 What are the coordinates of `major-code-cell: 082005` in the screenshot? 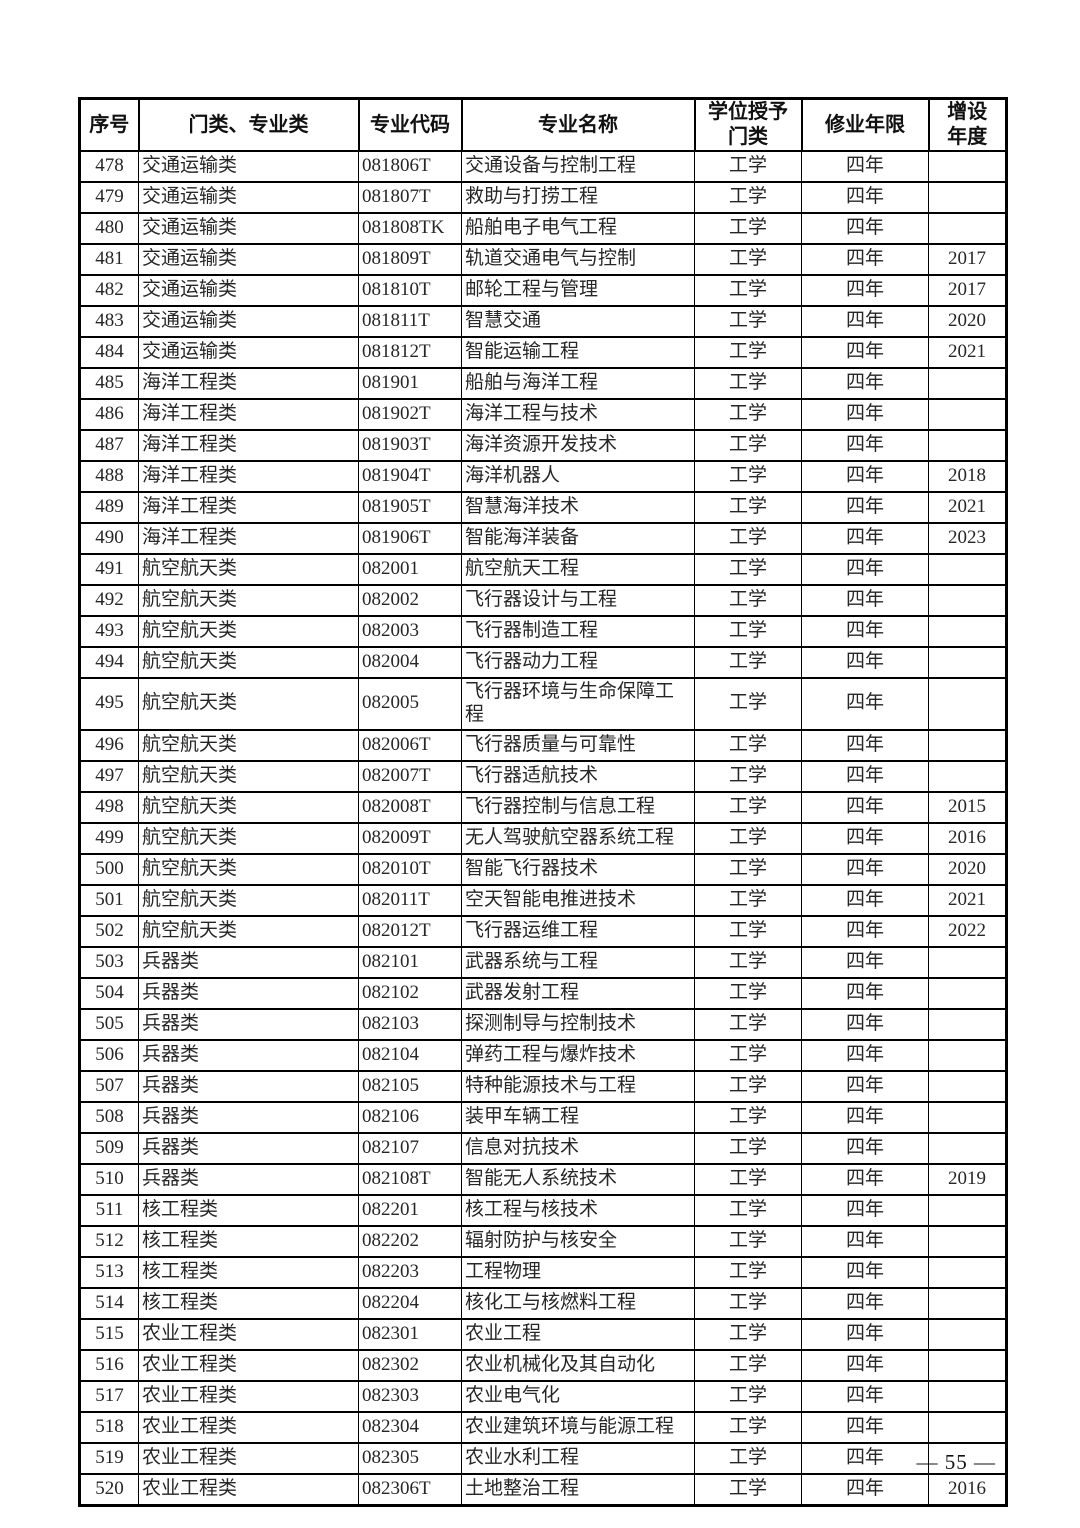 It's located at (410, 704).